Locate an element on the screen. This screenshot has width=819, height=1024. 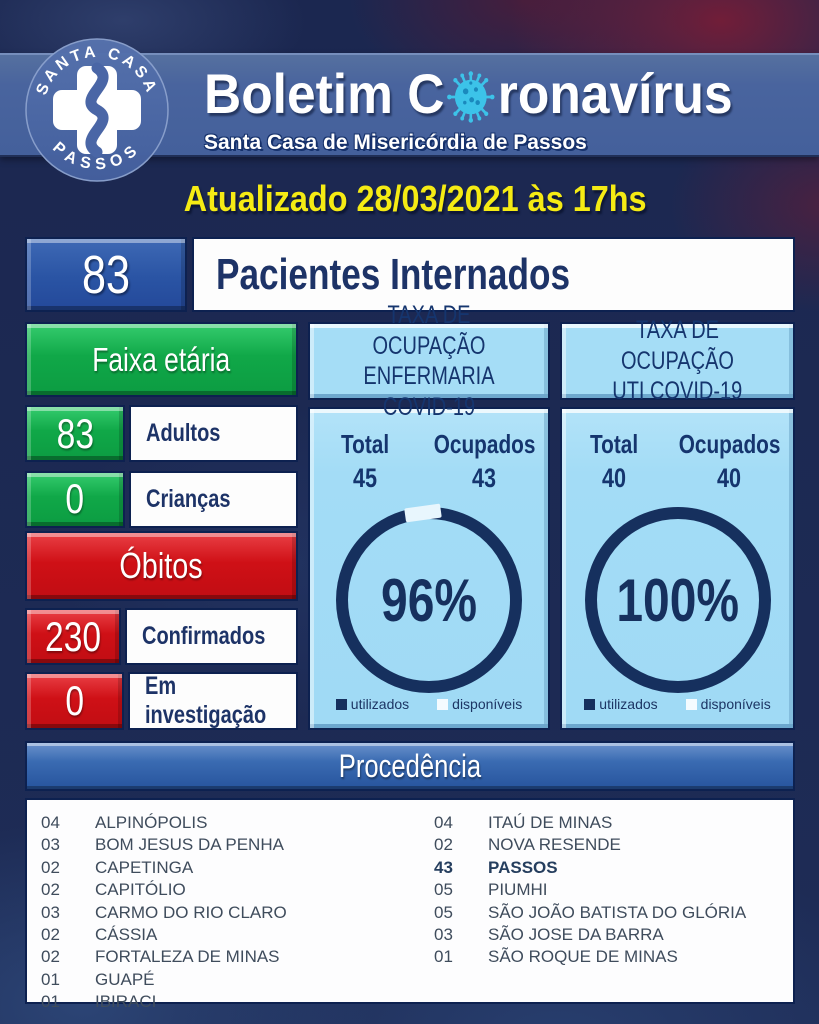
children-count: 0 is located at coordinates (75, 499).